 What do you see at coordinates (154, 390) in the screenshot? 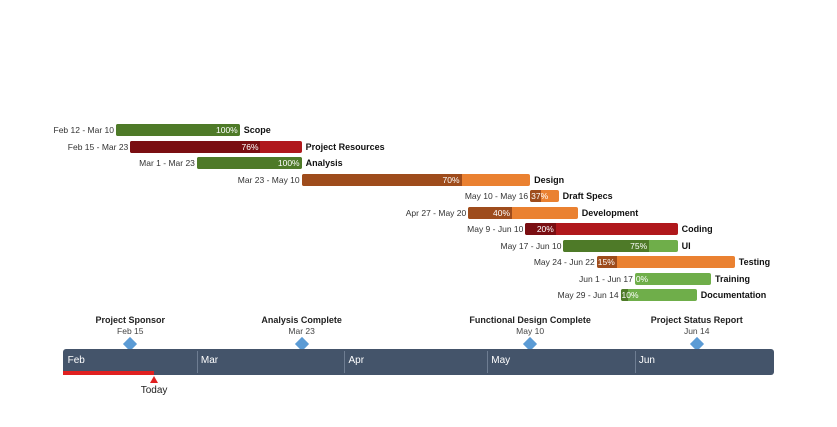
I see `today-label: Today` at bounding box center [154, 390].